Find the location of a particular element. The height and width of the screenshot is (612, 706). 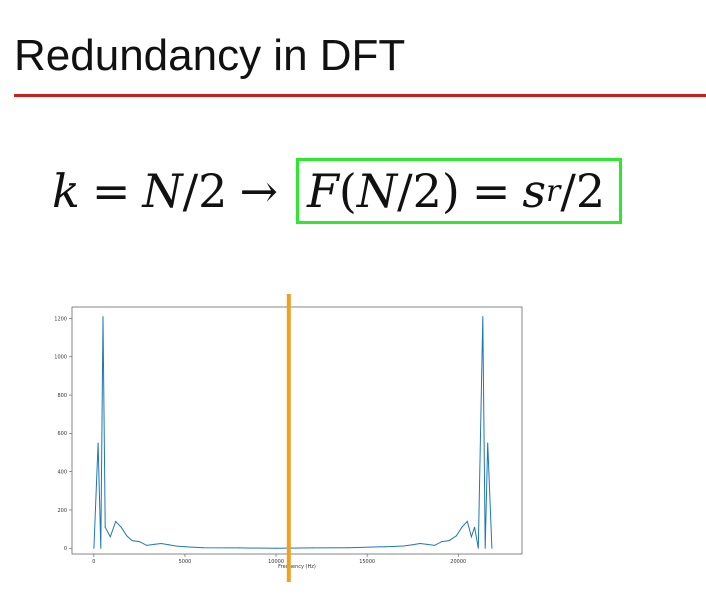

eq-slash-3: / is located at coordinates (568, 191).